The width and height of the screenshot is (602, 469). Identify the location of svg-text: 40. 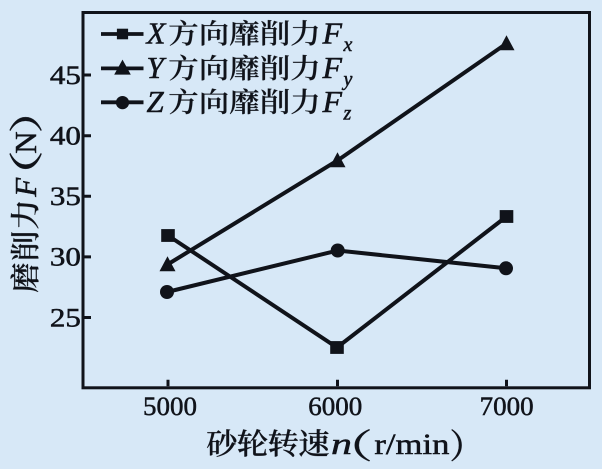
(65, 136).